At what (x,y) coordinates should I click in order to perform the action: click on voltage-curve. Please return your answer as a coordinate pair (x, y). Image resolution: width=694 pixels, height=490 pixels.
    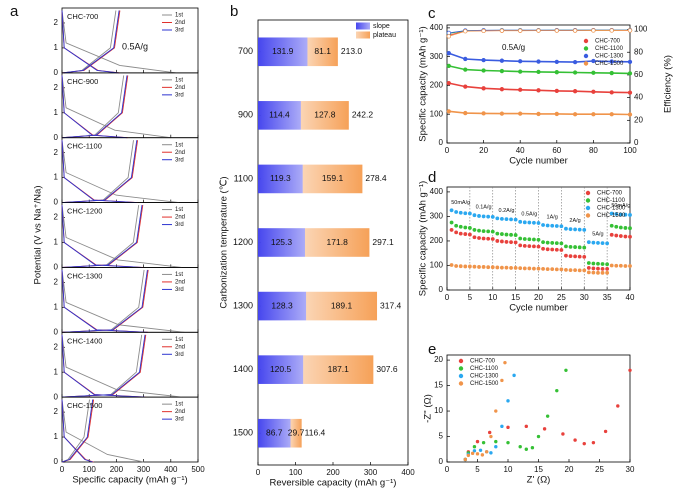
    Looking at the image, I should click on (103, 366).